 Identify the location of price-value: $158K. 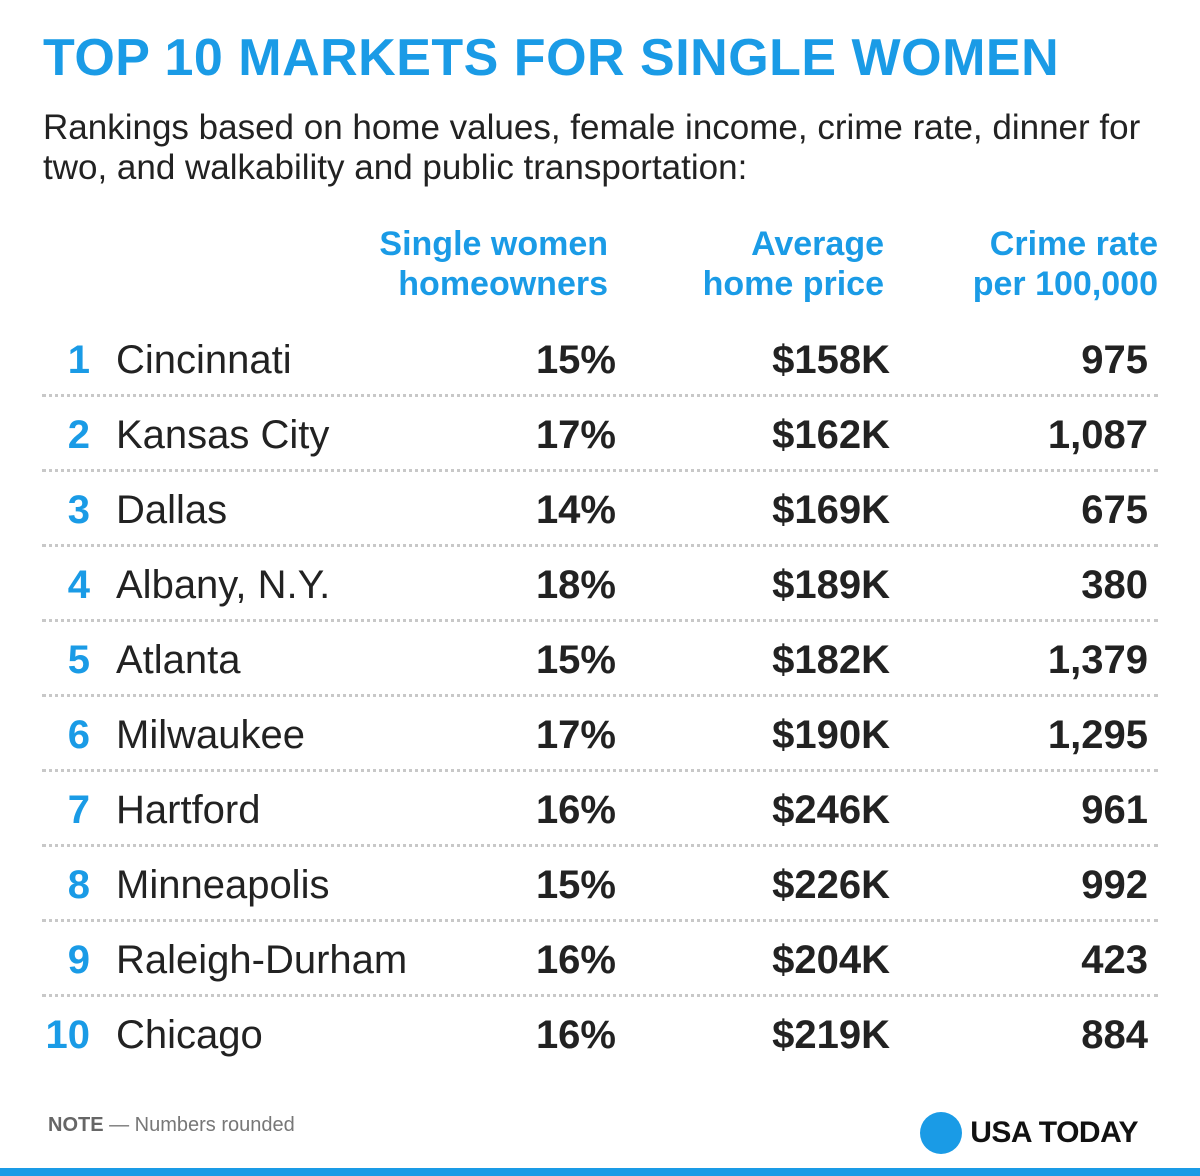
(831, 360).